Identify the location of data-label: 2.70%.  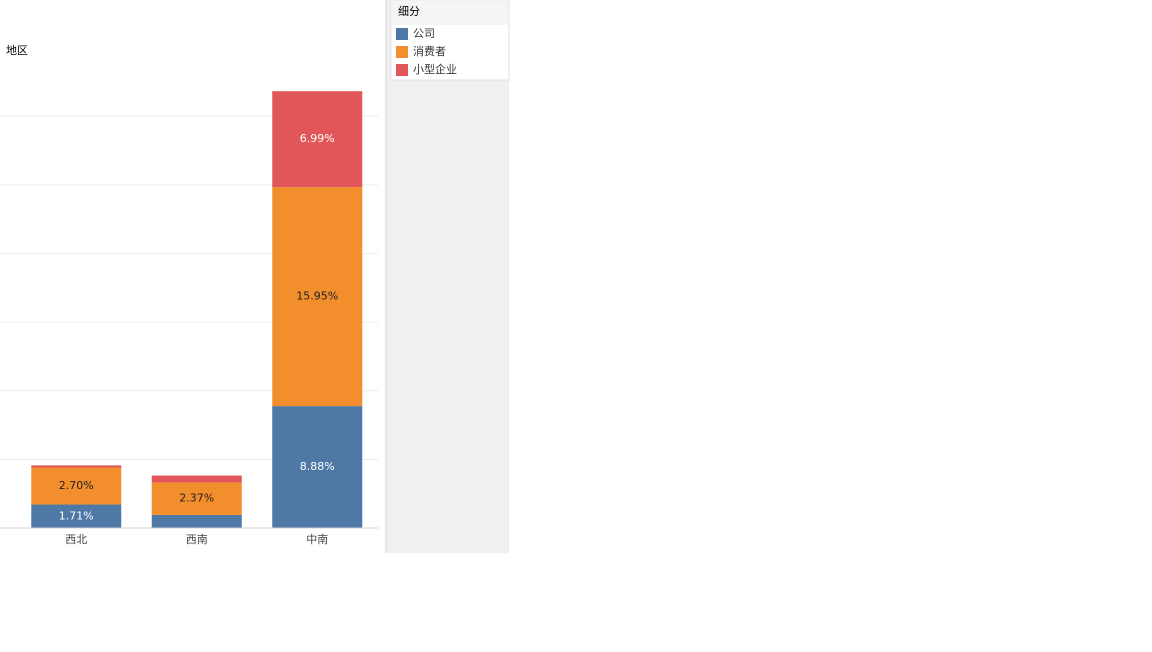
(76, 485).